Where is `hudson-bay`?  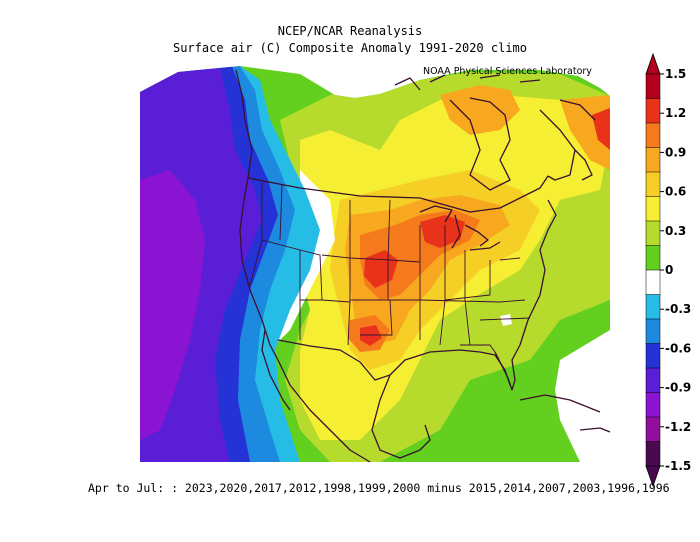 hudson-bay is located at coordinates (480, 144).